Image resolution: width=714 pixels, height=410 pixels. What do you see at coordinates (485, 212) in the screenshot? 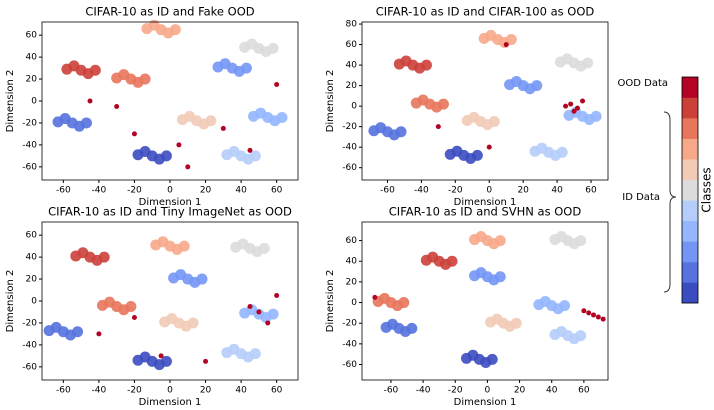
I see `chart-title: CIFAR-10 as ID and SVHN as OOD` at bounding box center [485, 212].